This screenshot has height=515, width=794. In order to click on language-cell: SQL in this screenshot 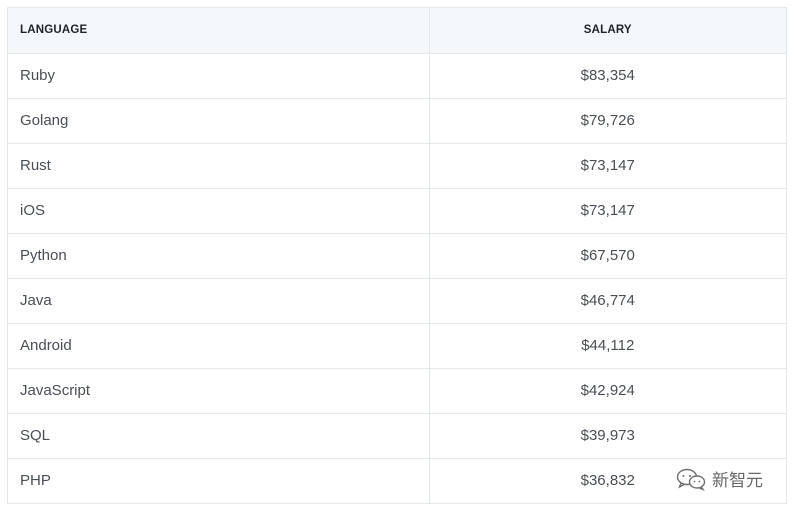, I will do `click(219, 436)`.